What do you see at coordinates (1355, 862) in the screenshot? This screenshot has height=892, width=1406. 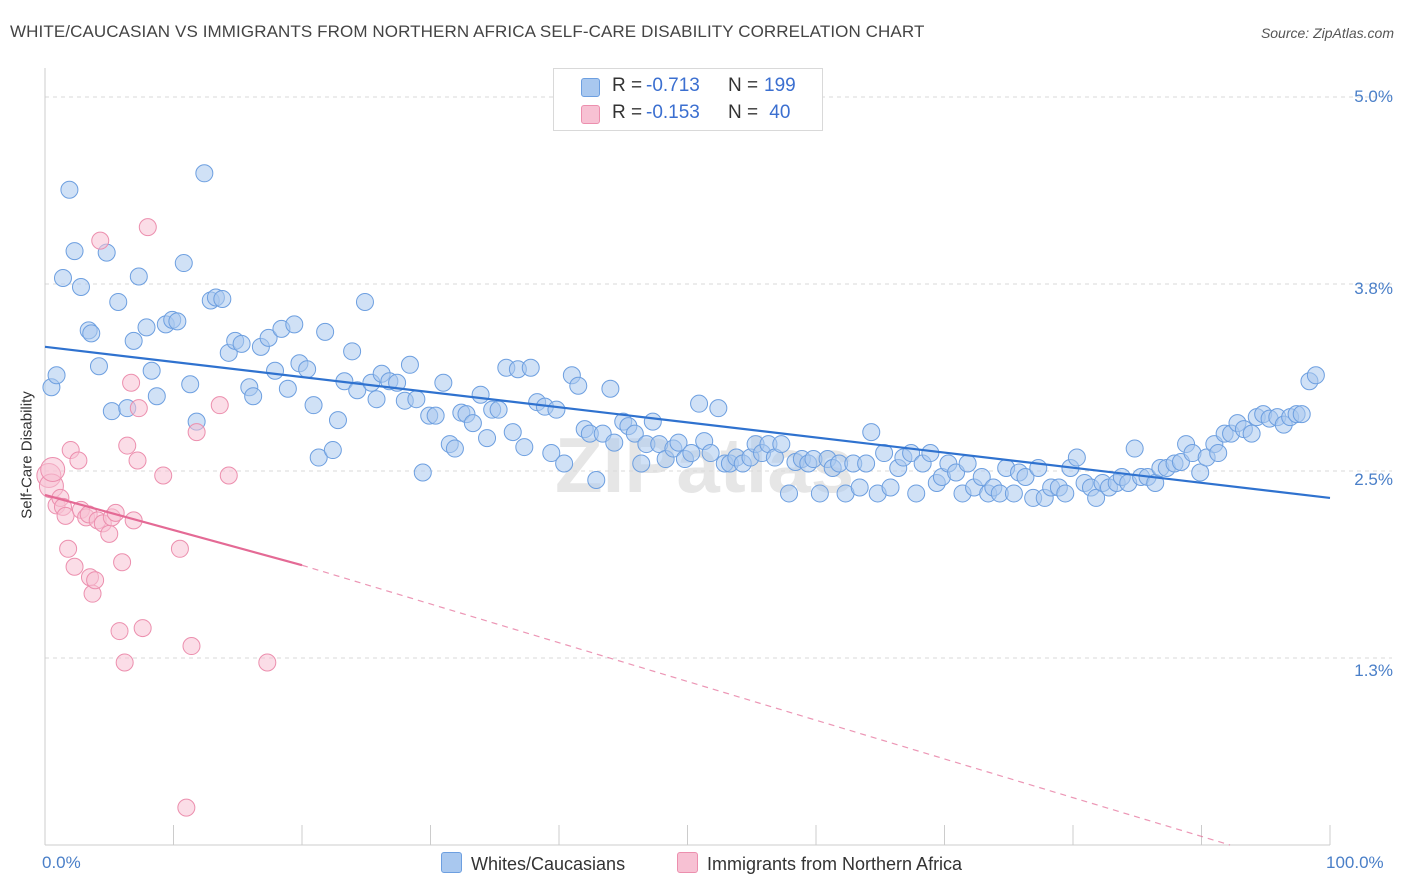 I see `x-tick-label-max: 100.0%` at bounding box center [1355, 862].